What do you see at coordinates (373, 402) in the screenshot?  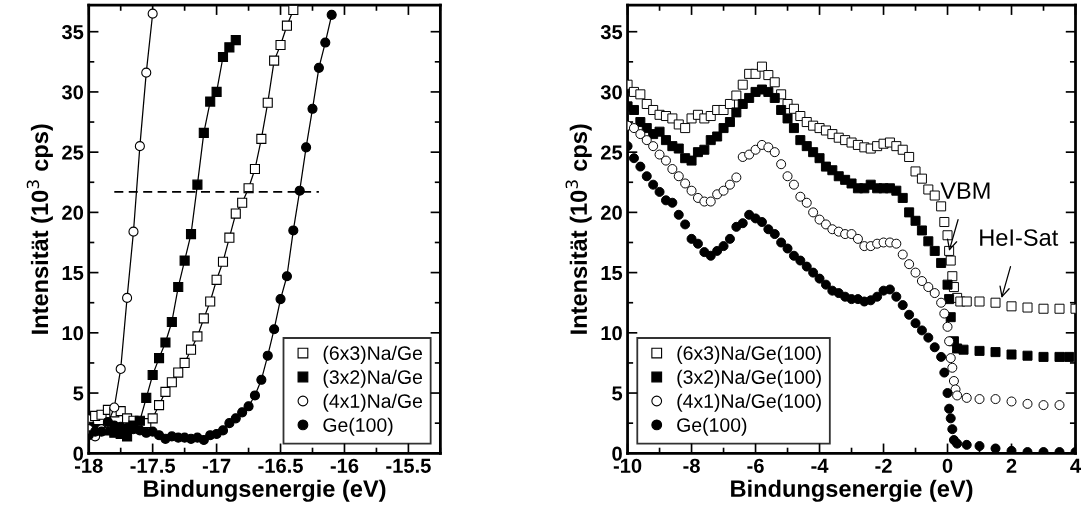 I see `legend-label: (4x1)Na/Ge` at bounding box center [373, 402].